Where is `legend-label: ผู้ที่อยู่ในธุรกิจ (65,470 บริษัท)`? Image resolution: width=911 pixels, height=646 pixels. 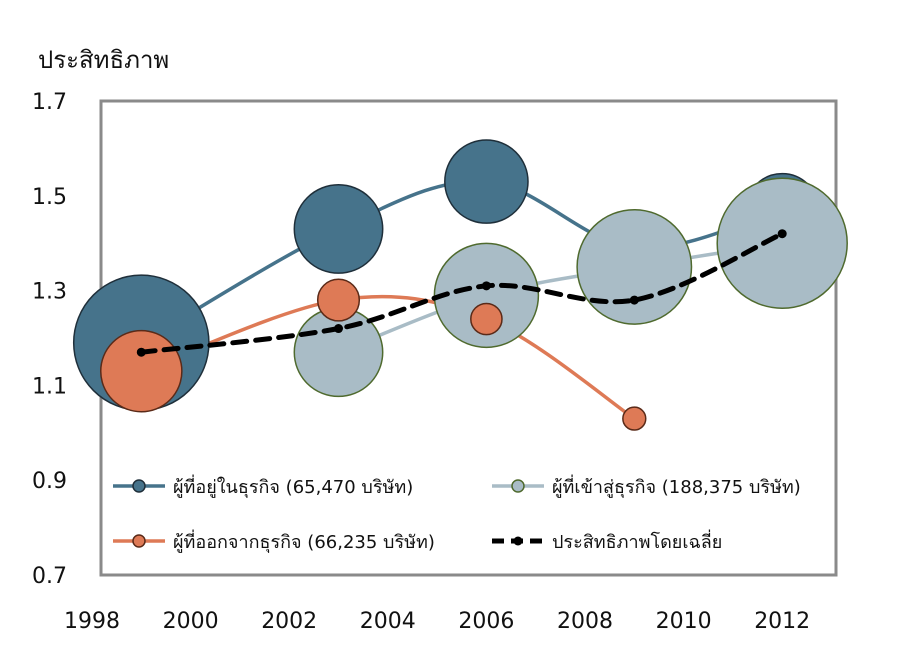 legend-label: ผู้ที่อยู่ในธุรกิจ (65,470 บริษัท) is located at coordinates (293, 486).